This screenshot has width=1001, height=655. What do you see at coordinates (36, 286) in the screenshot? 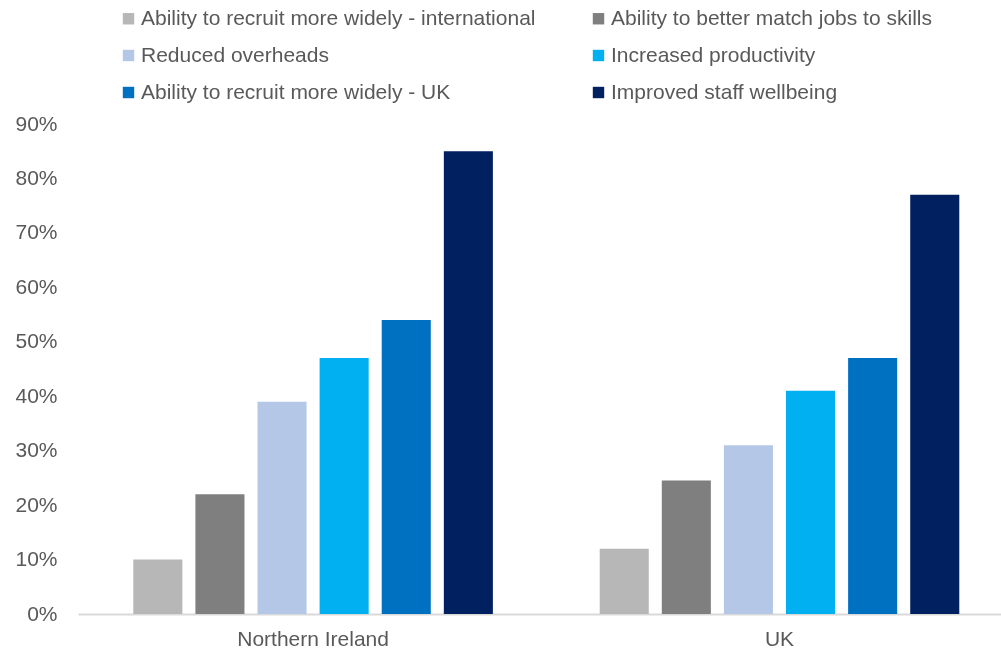
I see `y-tick-label: 60%` at bounding box center [36, 286].